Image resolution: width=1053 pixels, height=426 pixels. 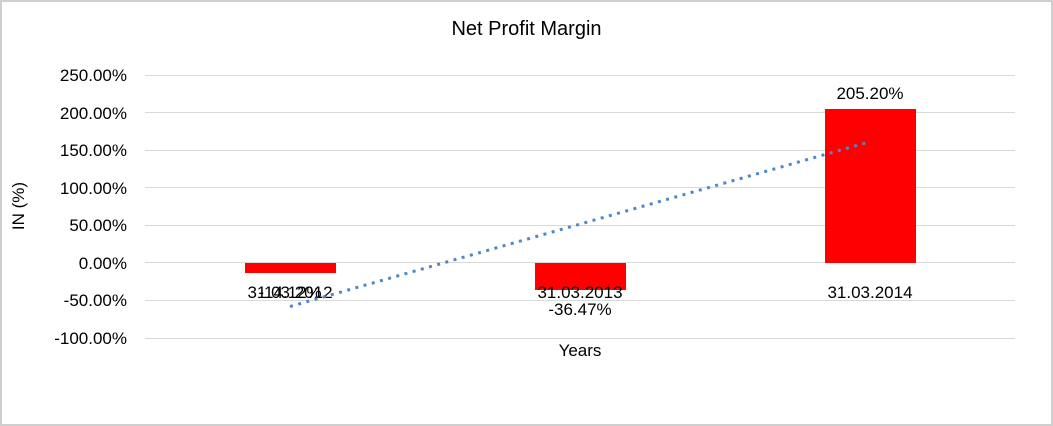 What do you see at coordinates (102, 263) in the screenshot?
I see `y-tick-label: 0.00%` at bounding box center [102, 263].